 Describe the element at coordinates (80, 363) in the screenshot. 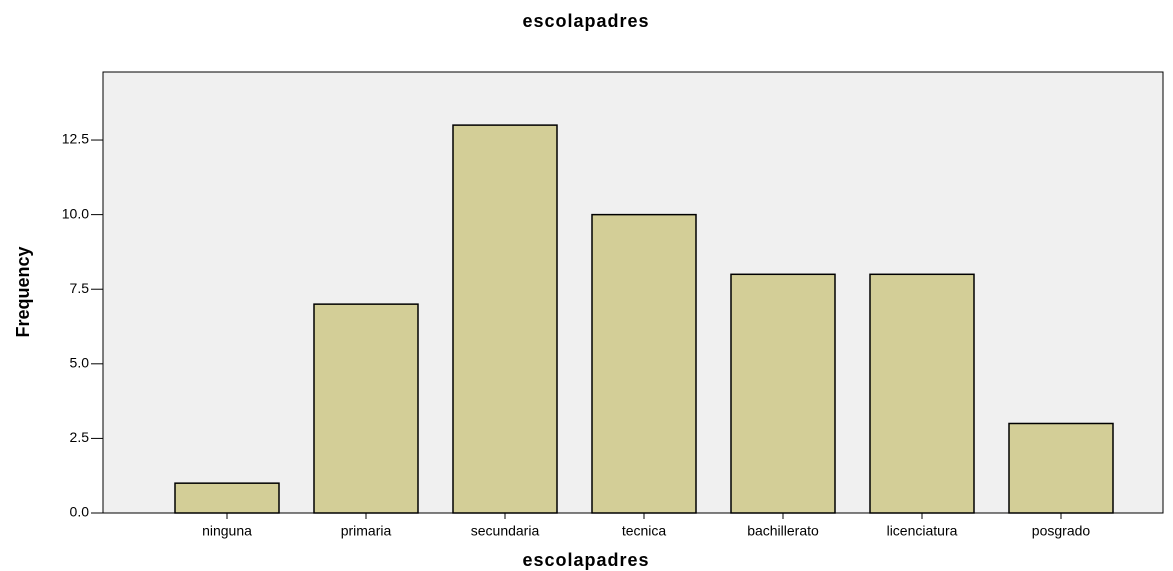

I see `y-tick-label: 5.0` at that location.